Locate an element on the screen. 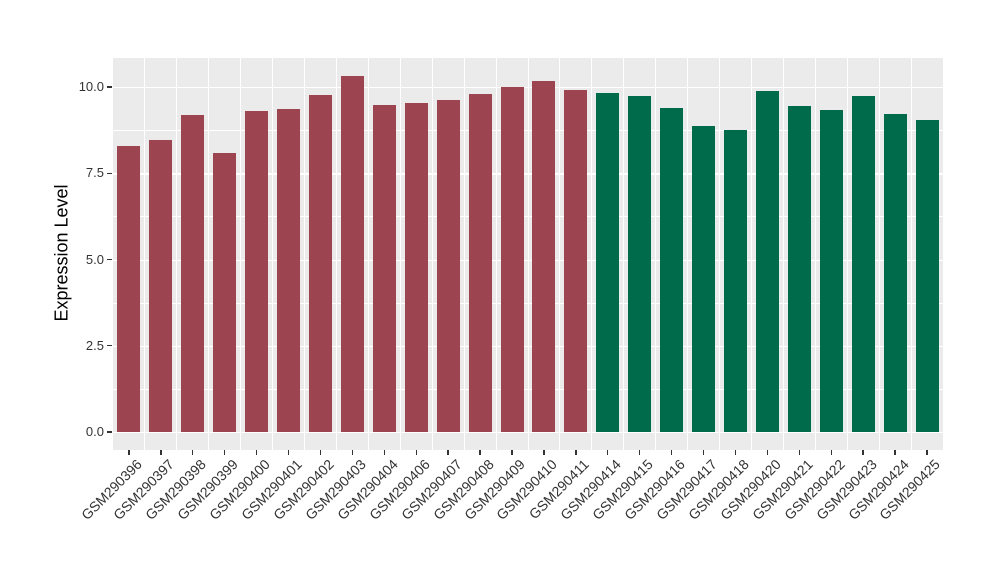 Image resolution: width=1000 pixels, height=580 pixels. bar-GSM290404 is located at coordinates (384, 269).